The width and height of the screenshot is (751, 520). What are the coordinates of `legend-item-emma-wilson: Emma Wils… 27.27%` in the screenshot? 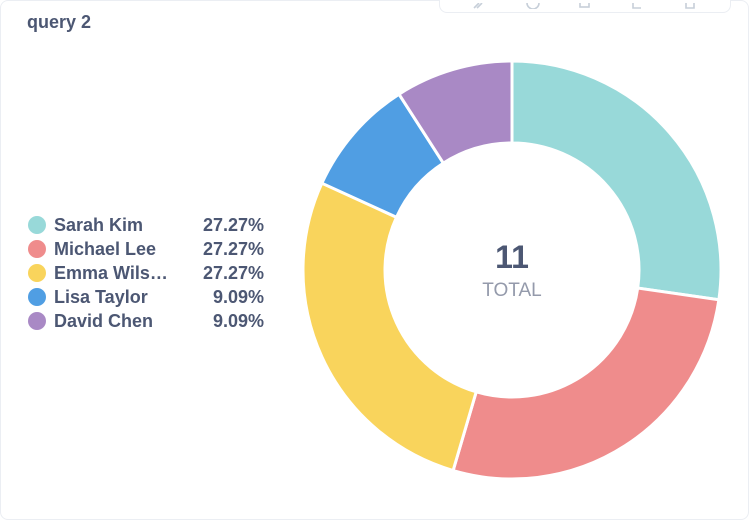 It's located at (148, 273).